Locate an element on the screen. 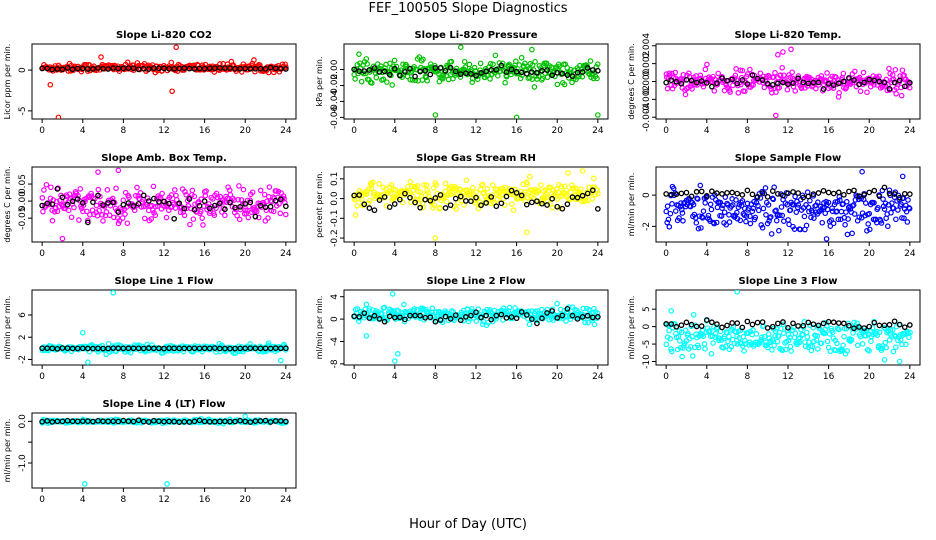 The height and width of the screenshot is (540, 936). x-tick-label: 24 is located at coordinates (286, 254).